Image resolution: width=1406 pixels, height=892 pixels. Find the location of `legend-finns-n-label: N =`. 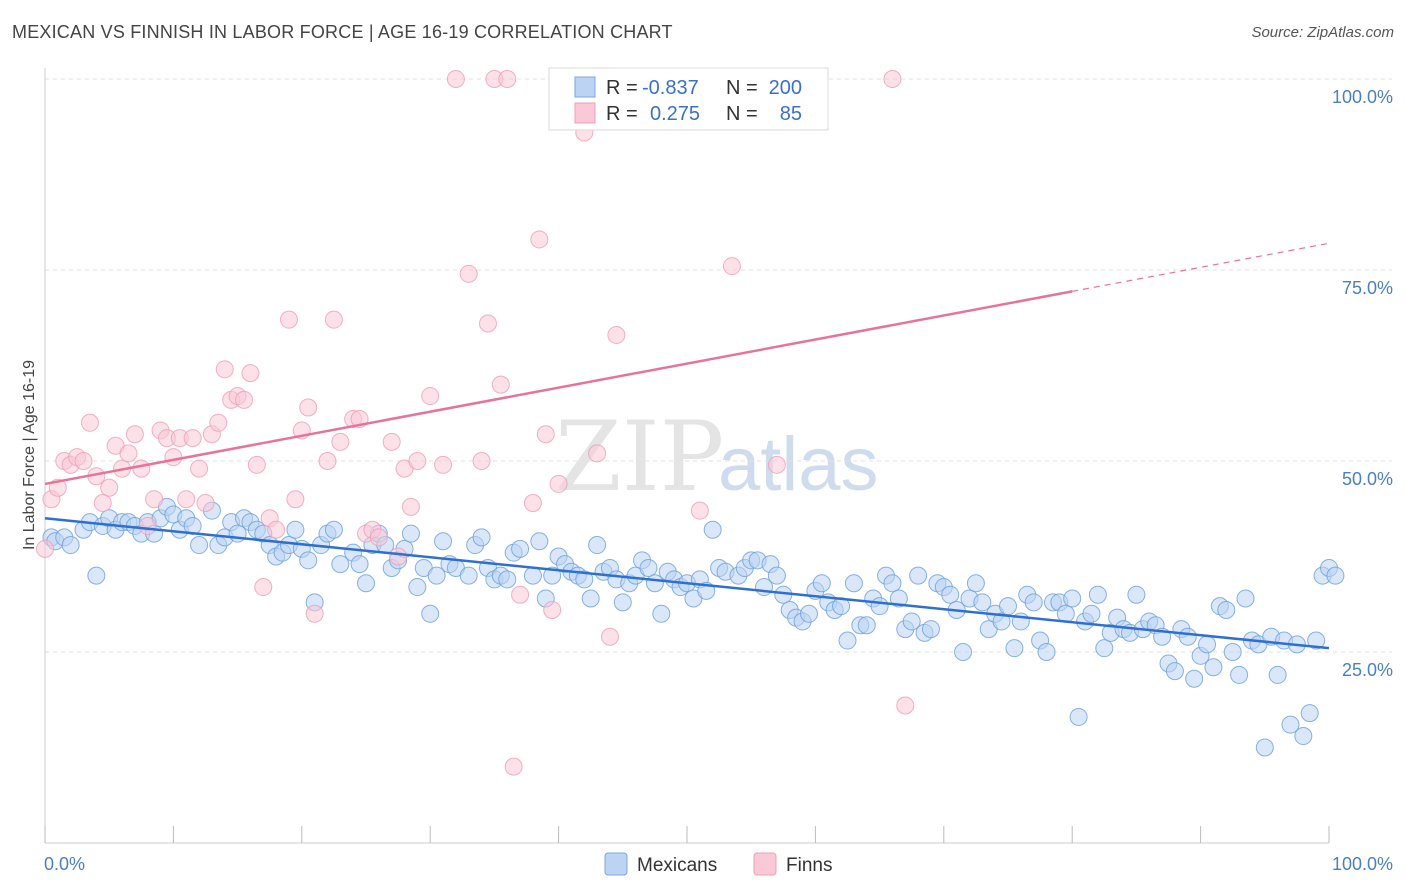

legend-finns-n-label: N = is located at coordinates (742, 114).